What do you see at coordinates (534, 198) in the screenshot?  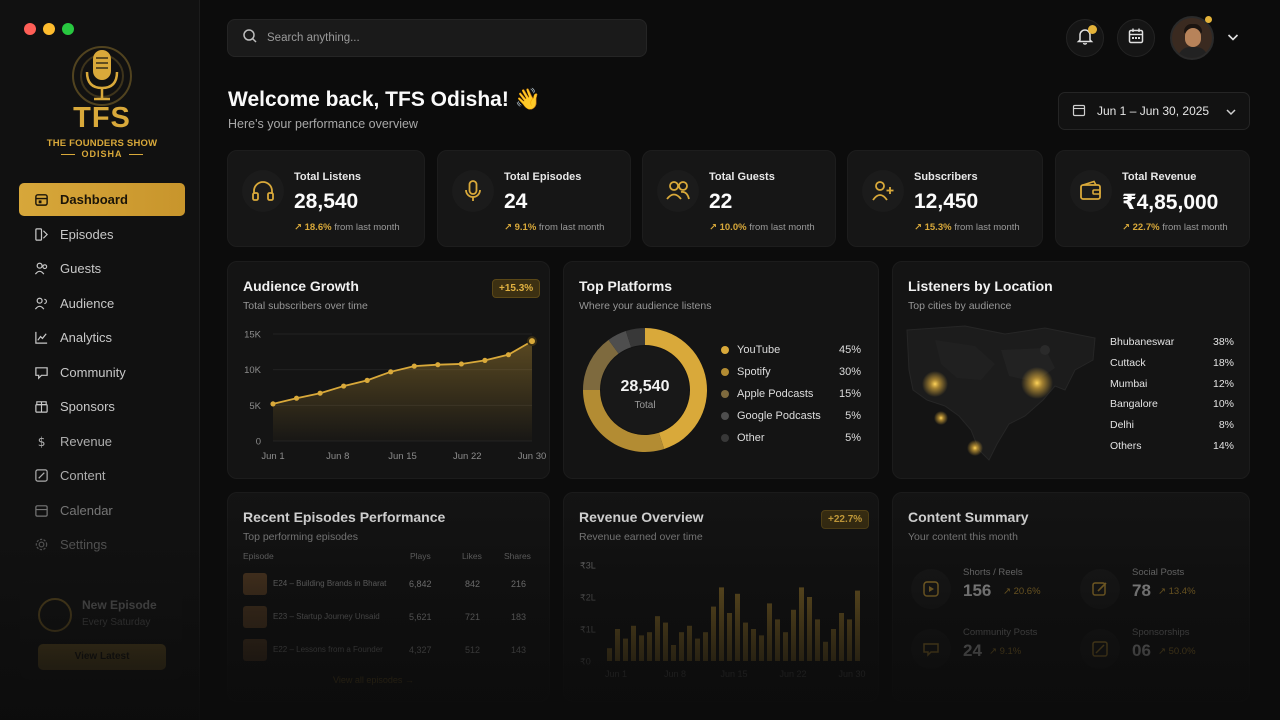 I see `stat-card-total-episodes: Total Episodes 24 ↗ 9.1% from last month` at bounding box center [534, 198].